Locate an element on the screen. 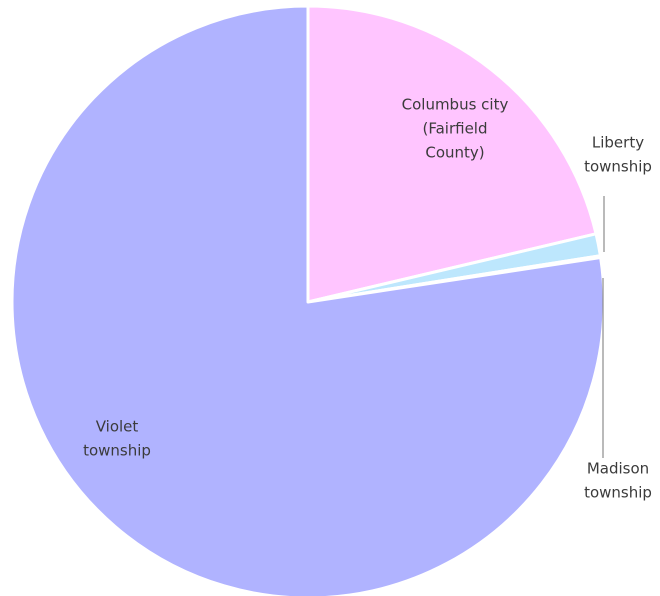 The image size is (660, 596). slice-label-line: Violet is located at coordinates (117, 427).